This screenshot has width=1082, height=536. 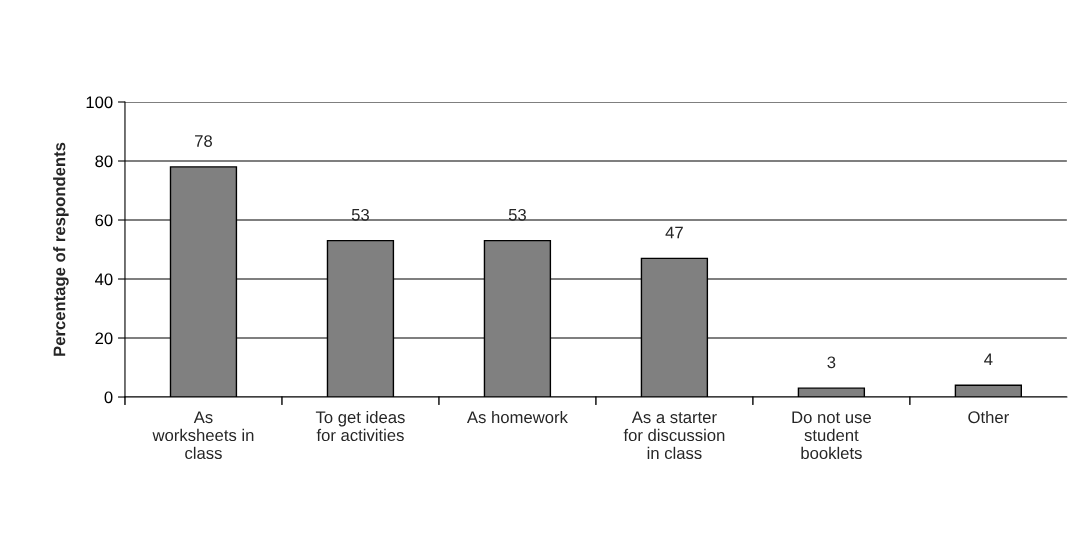 What do you see at coordinates (104, 338) in the screenshot?
I see `y-tick-label: 20` at bounding box center [104, 338].